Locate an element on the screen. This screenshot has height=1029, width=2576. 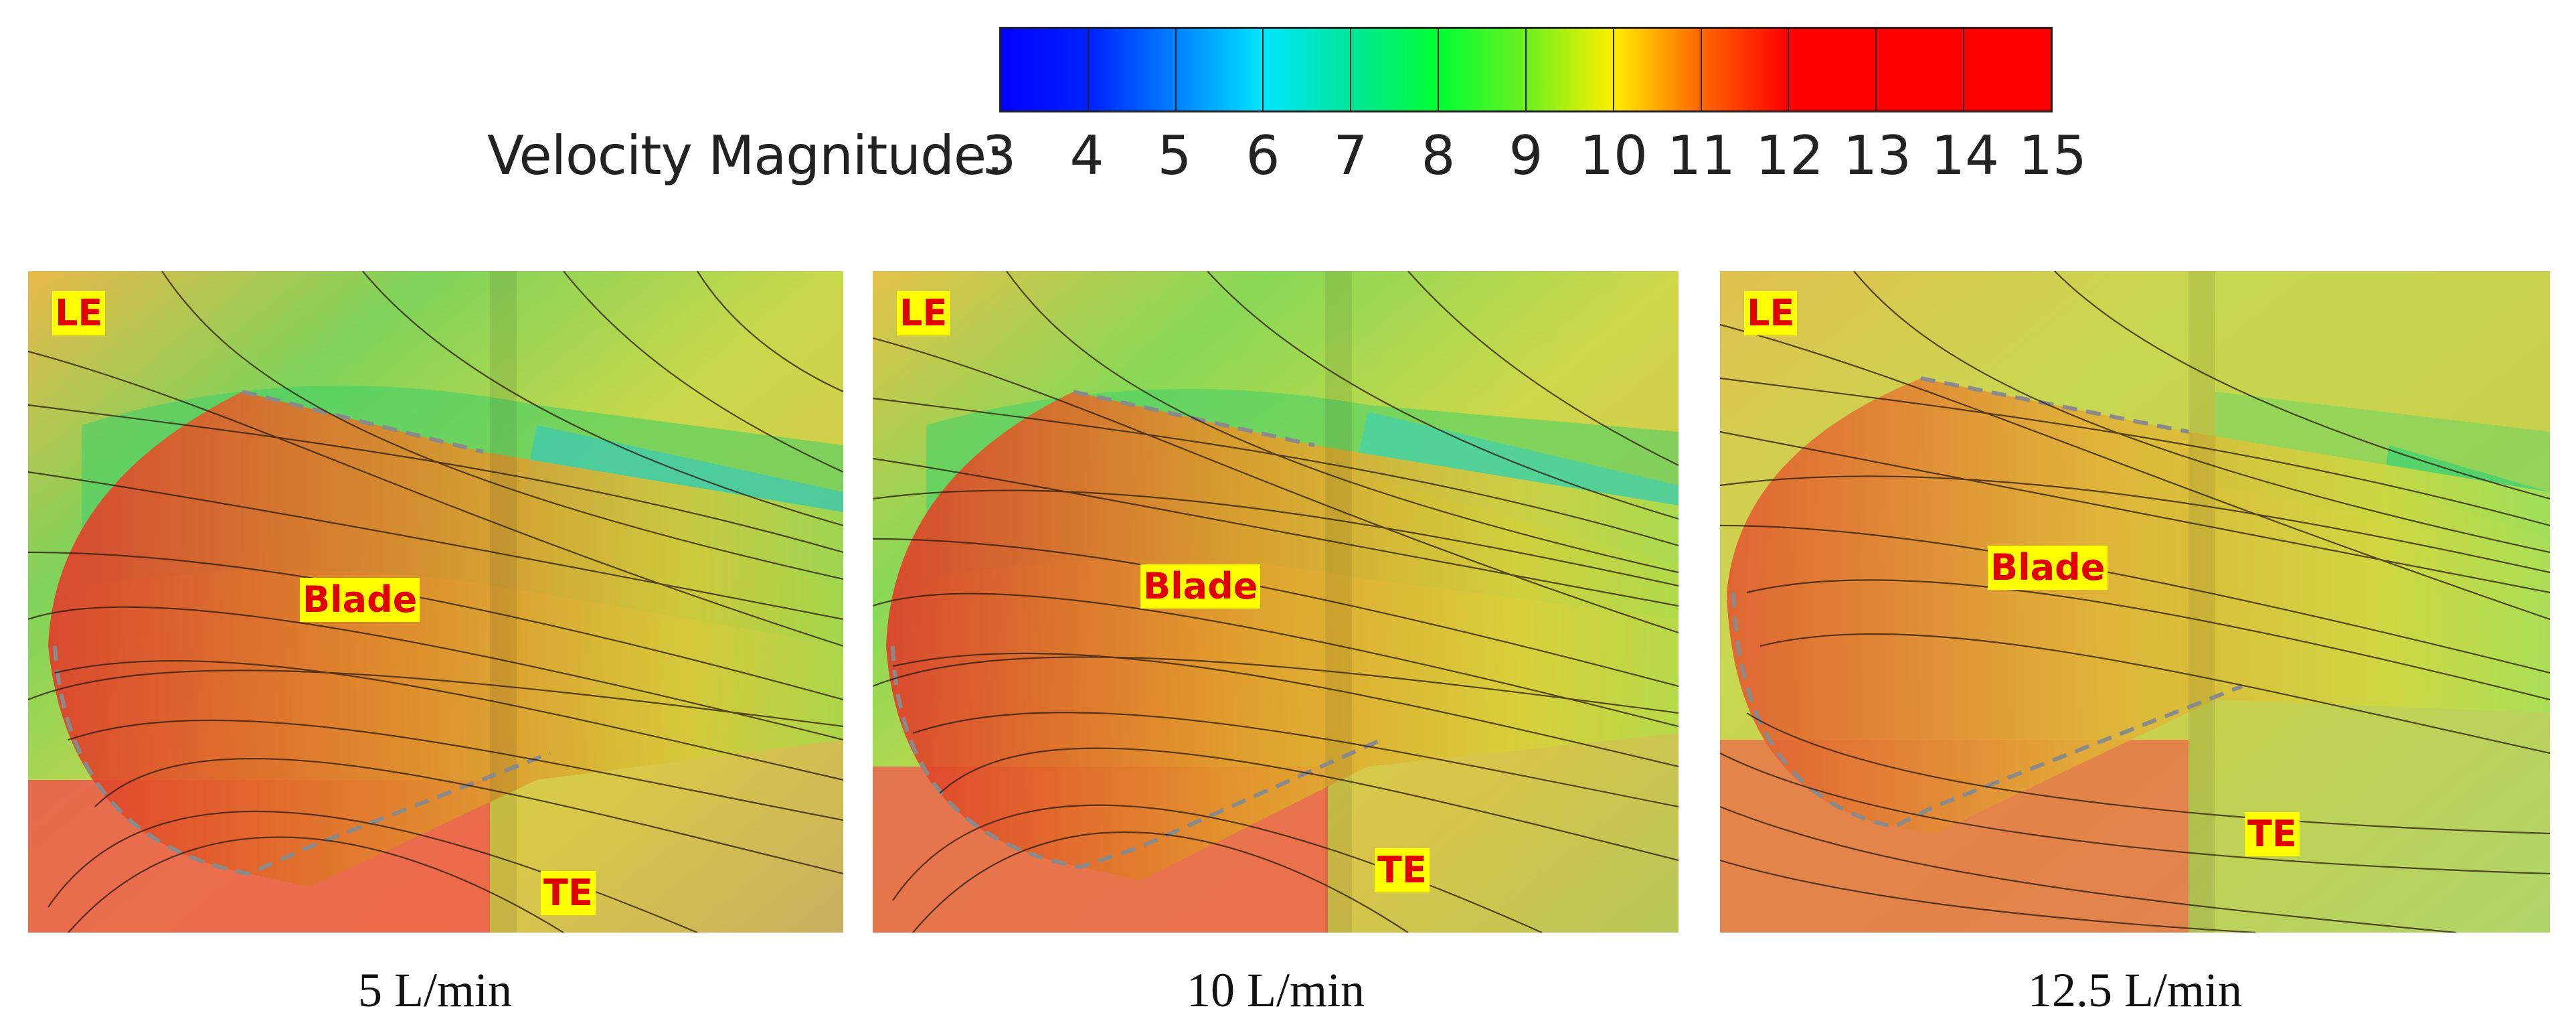
legend-tick: 5 is located at coordinates (1174, 156).